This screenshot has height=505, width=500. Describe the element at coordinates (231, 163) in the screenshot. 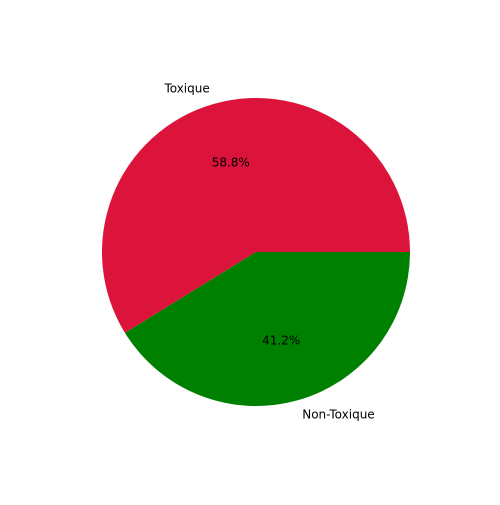

I see `slice-percent-label: 58.8%` at that location.